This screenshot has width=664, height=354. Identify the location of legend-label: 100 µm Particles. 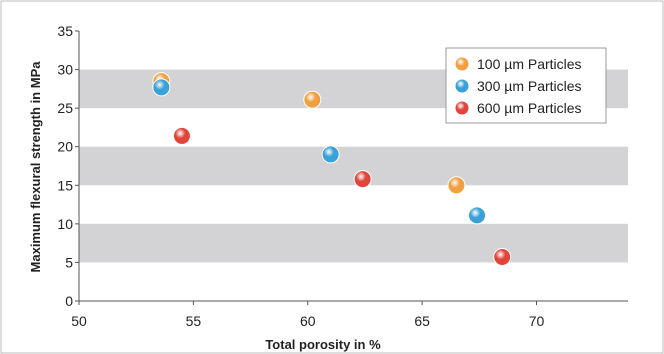
(529, 64).